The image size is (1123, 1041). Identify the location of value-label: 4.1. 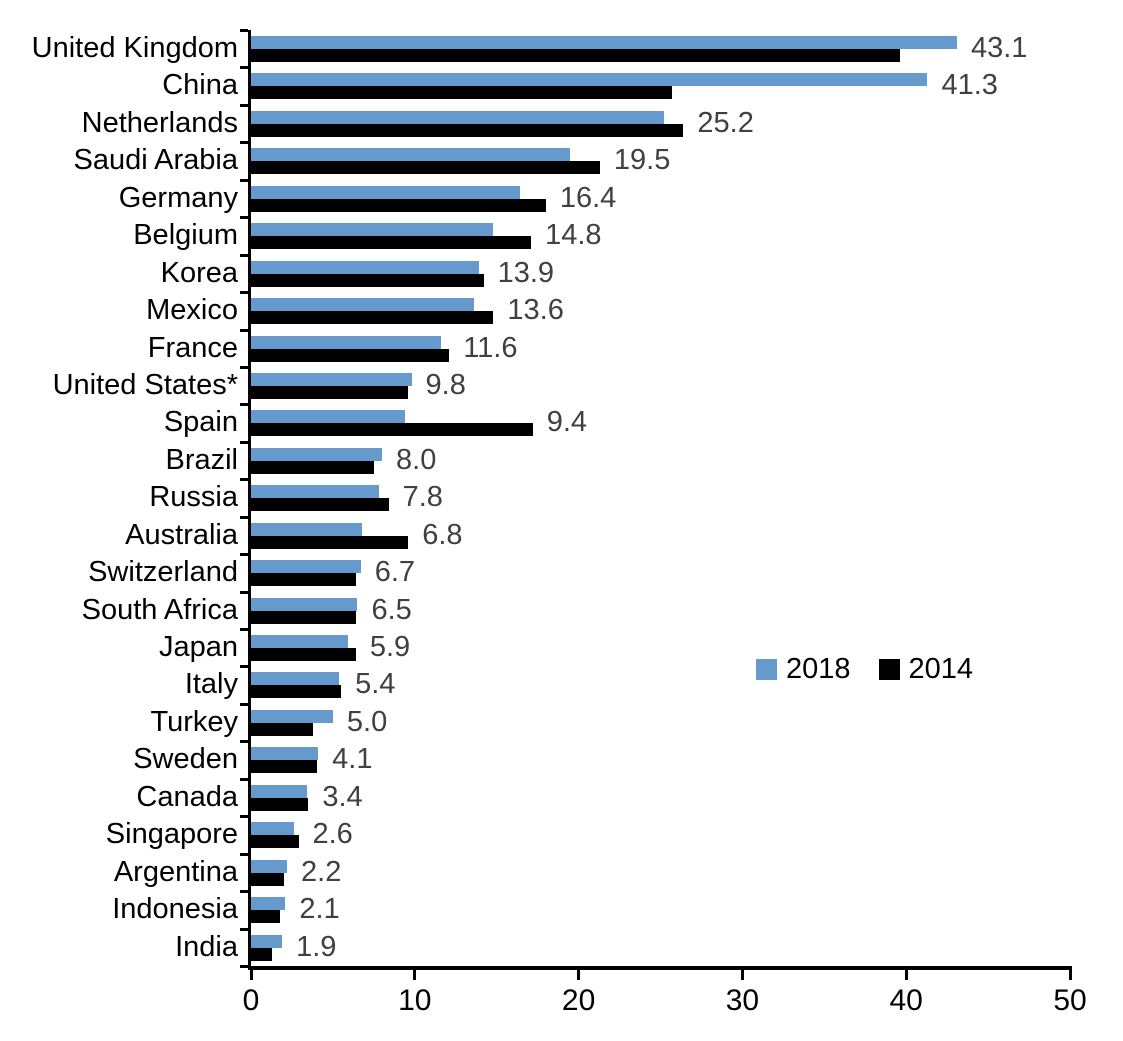
(352, 759).